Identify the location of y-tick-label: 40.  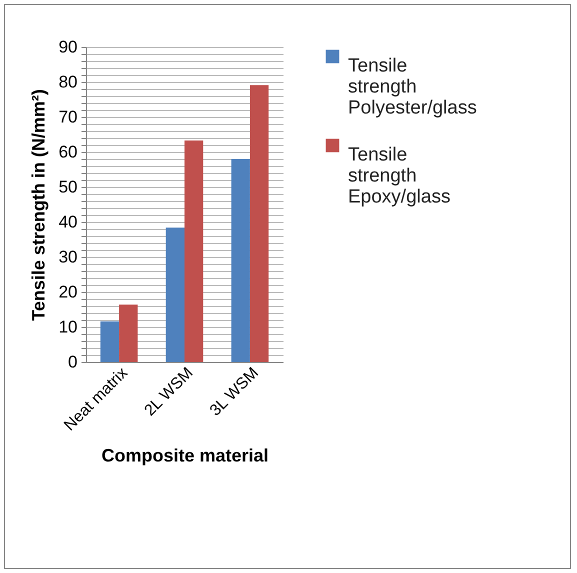
(68, 222).